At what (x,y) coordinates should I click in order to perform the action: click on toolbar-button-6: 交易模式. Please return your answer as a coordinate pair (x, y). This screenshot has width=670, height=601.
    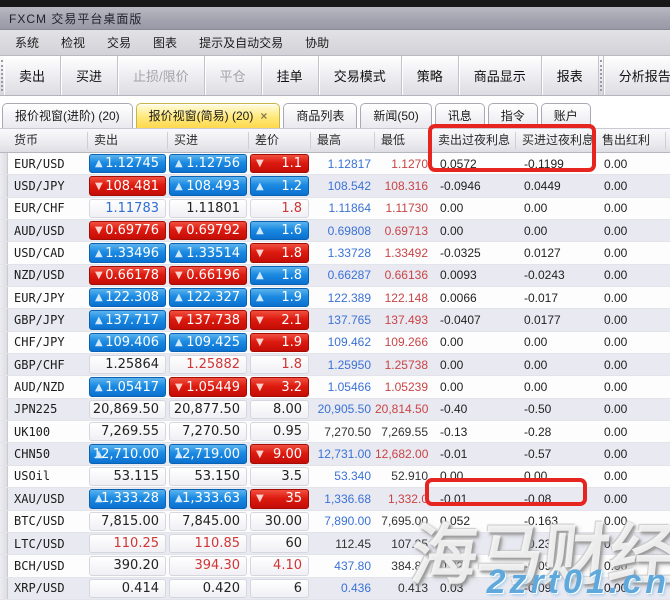
    Looking at the image, I should click on (360, 75).